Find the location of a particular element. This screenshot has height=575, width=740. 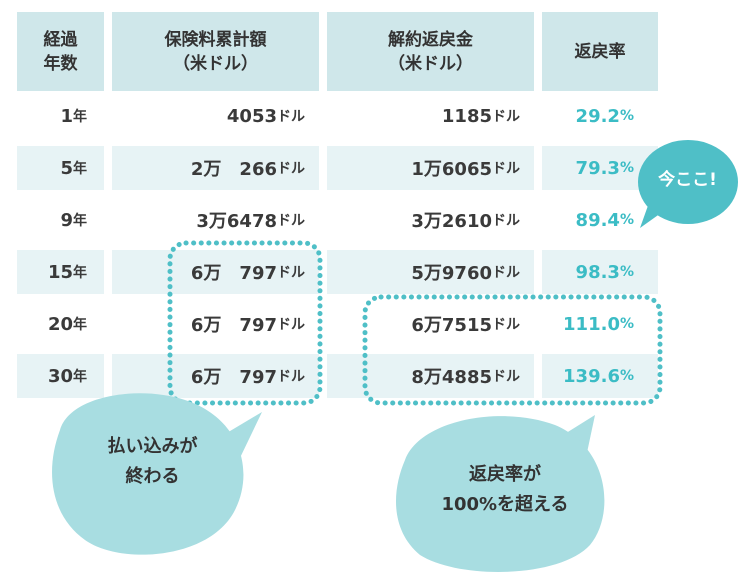

header-rate: 返戻率 is located at coordinates (600, 51).